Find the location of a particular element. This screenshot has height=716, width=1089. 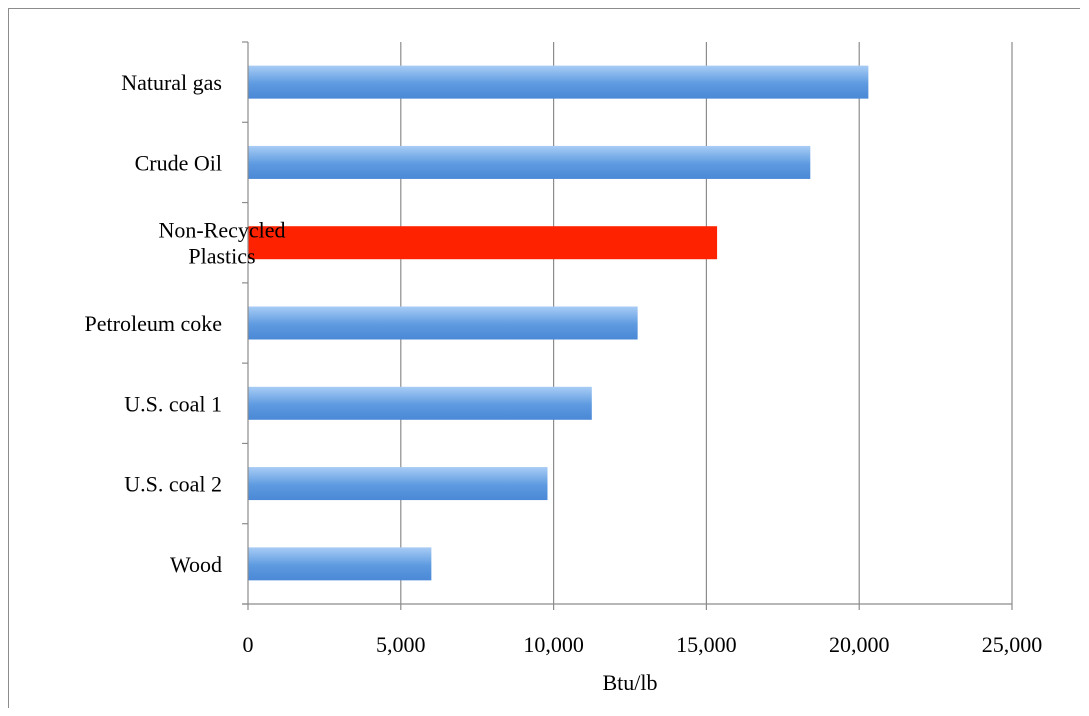

x-tick-label: 15,000 is located at coordinates (706, 644).